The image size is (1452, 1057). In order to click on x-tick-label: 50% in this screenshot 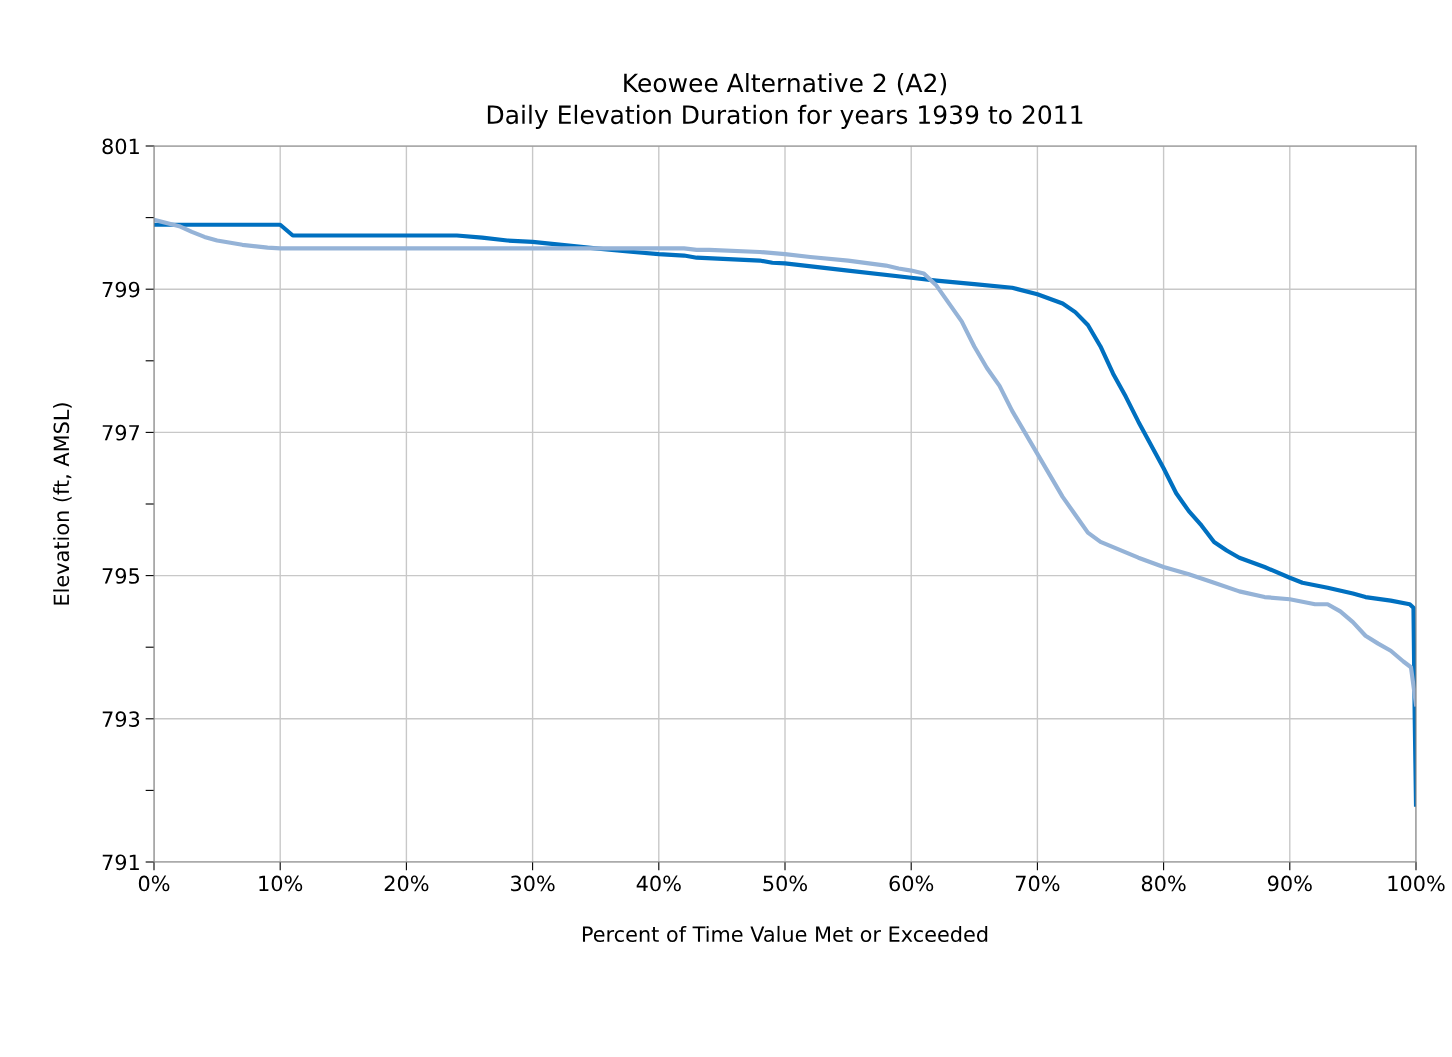, I will do `click(785, 883)`.